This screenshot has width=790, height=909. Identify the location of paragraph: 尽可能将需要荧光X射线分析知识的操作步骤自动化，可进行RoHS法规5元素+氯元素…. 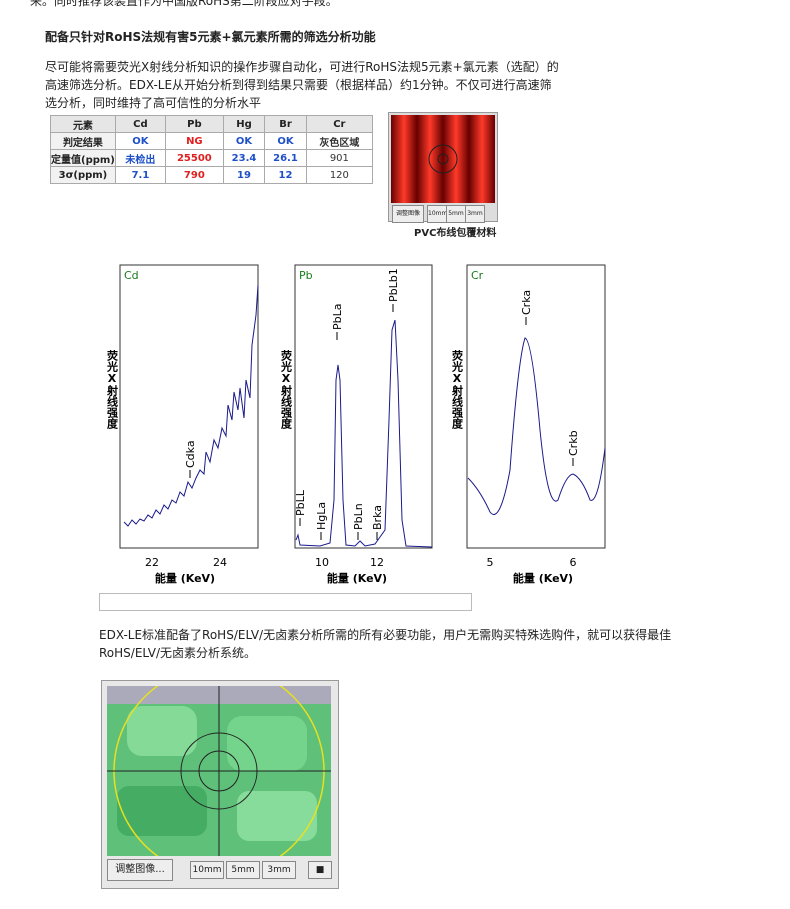
(302, 85).